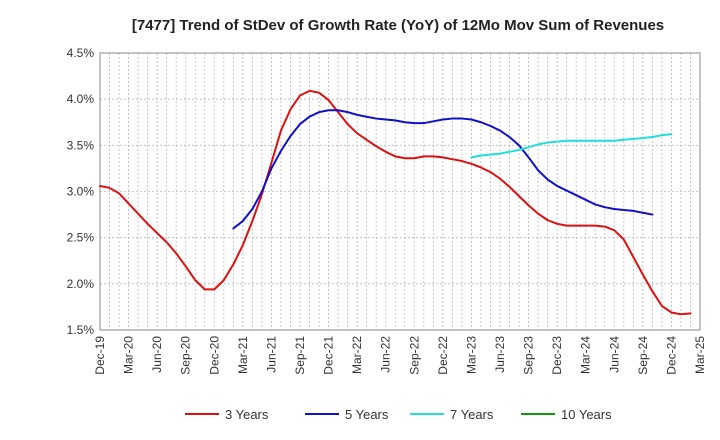  What do you see at coordinates (271, 354) in the screenshot?
I see `x-tick-label: Jun-21` at bounding box center [271, 354].